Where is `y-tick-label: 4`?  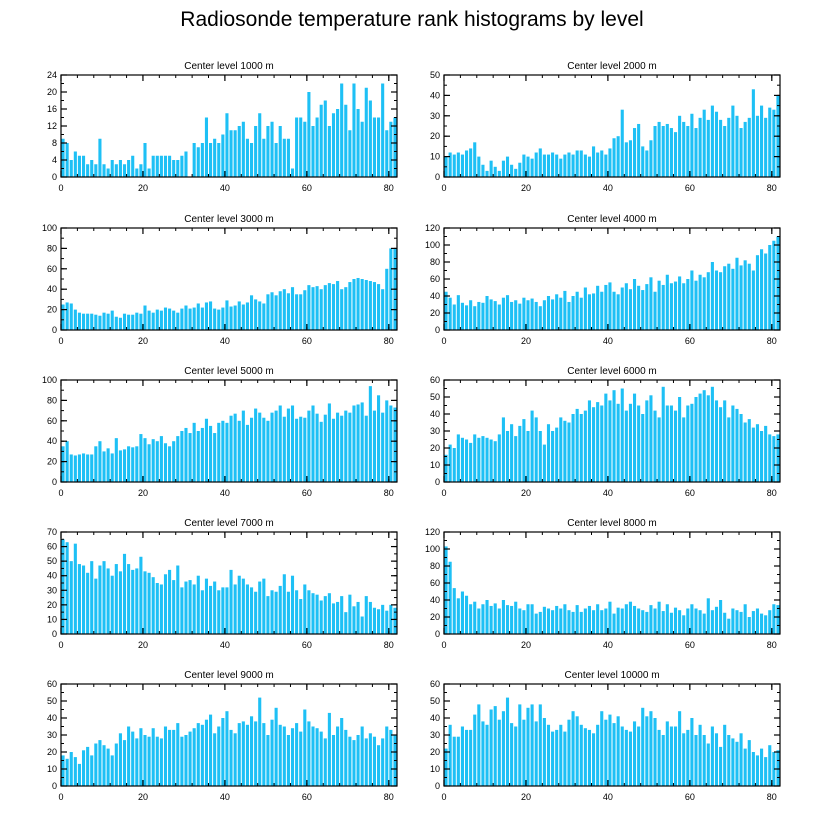
y-tick-label: 4 is located at coordinates (54, 160).